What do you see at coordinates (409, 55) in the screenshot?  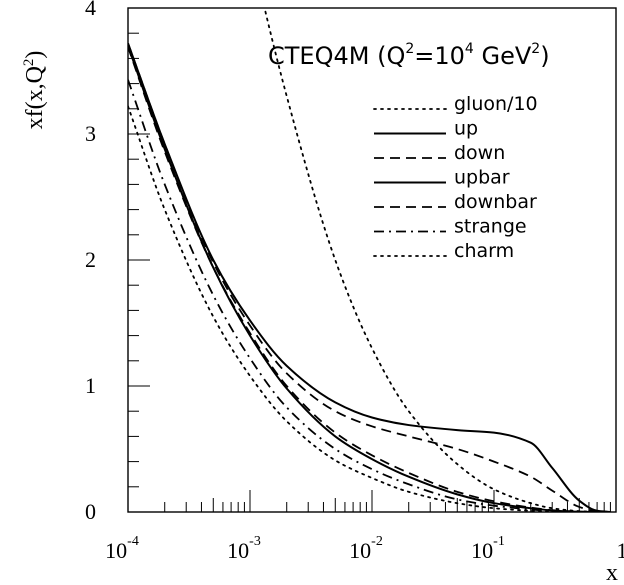 I see `chart-title: CTEQ4M (Q2=104 GeV2)` at bounding box center [409, 55].